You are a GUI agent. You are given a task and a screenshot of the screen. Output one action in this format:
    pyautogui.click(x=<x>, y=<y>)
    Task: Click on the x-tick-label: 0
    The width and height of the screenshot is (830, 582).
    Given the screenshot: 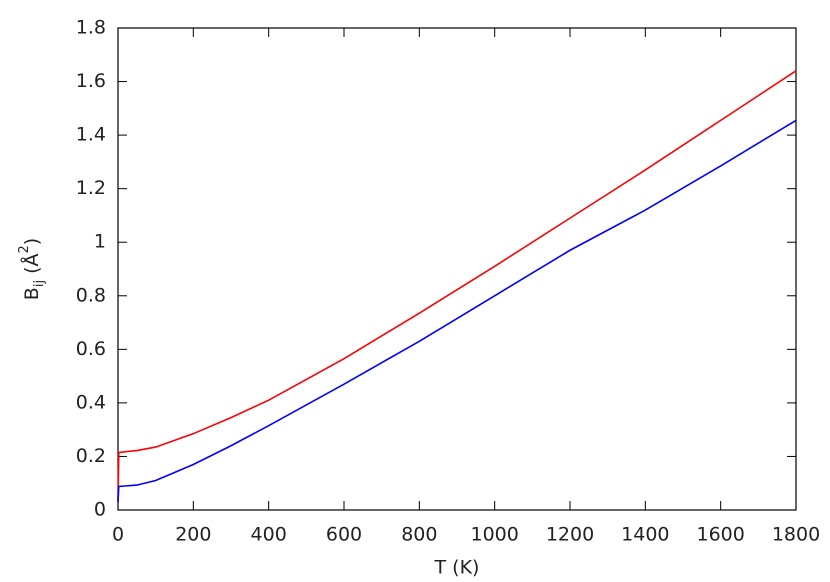 What is the action you would take?
    pyautogui.click(x=118, y=535)
    